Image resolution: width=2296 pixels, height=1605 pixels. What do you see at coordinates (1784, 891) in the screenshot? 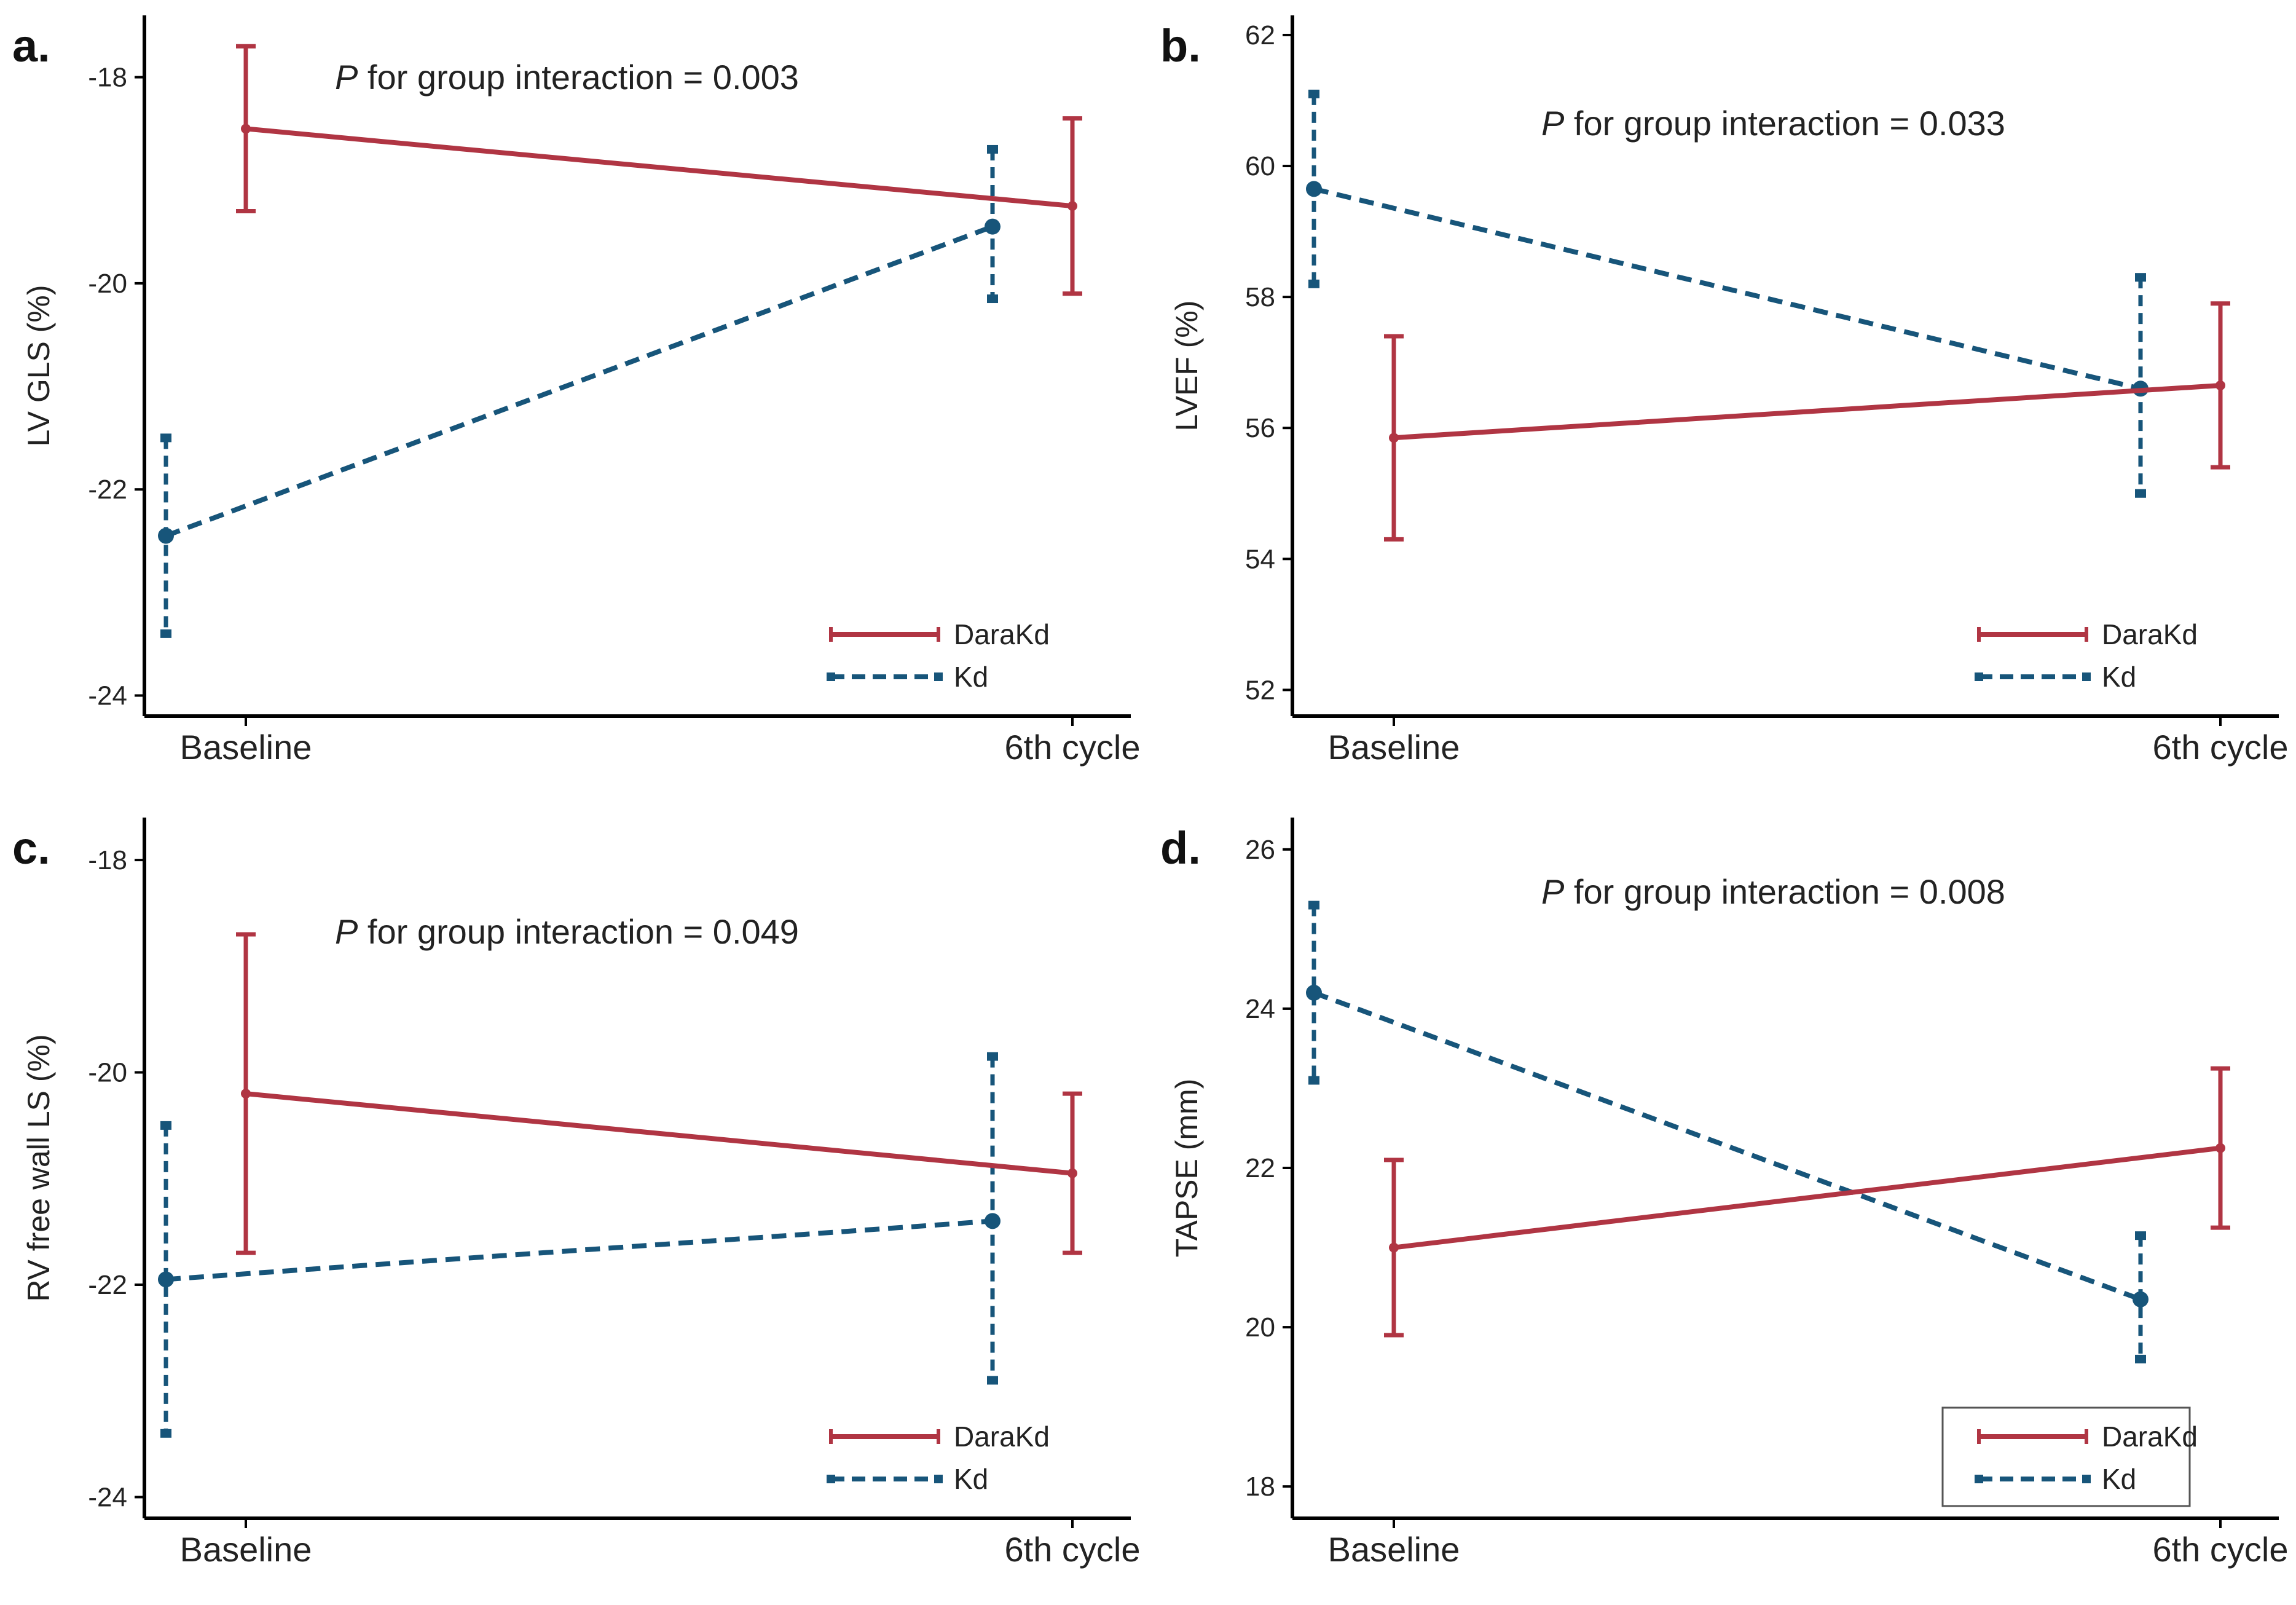
I see `p-value-text: for group interaction = 0.008` at bounding box center [1784, 891].